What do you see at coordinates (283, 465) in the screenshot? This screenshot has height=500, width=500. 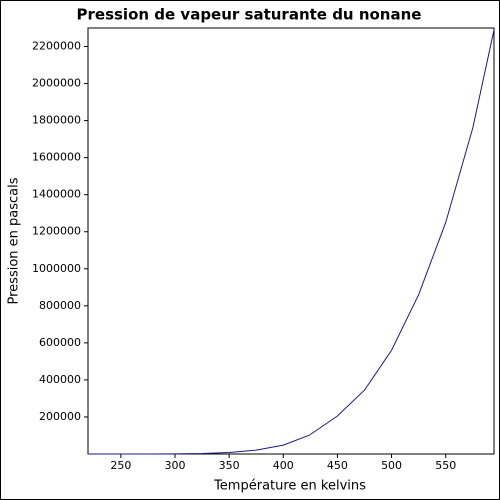 I see `x-tick-label: 400` at bounding box center [283, 465].